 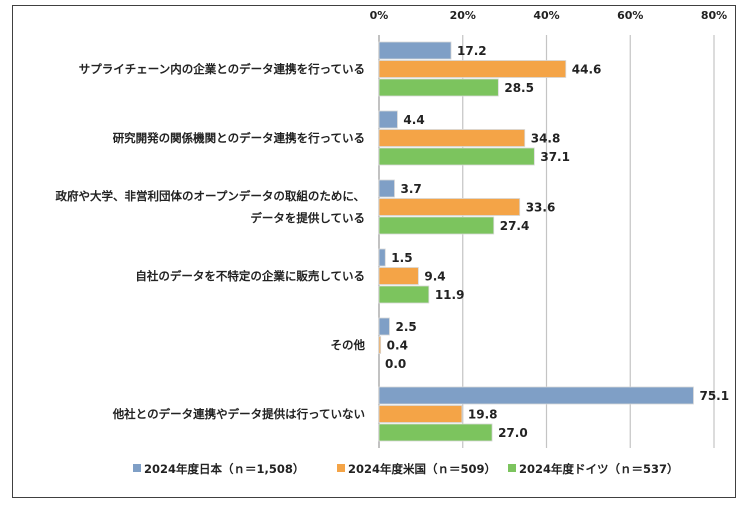 What do you see at coordinates (238, 414) in the screenshot?
I see `category-label: 他社とのデータ連携やデータ提供は行っていない` at bounding box center [238, 414].